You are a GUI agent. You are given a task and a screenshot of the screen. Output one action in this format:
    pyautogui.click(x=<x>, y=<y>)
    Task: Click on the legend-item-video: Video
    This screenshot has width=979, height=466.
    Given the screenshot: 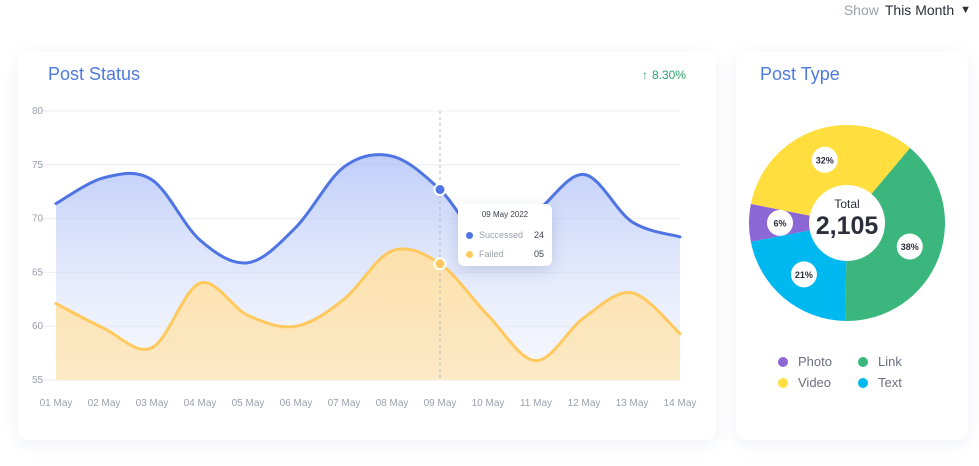 What is the action you would take?
    pyautogui.click(x=818, y=382)
    